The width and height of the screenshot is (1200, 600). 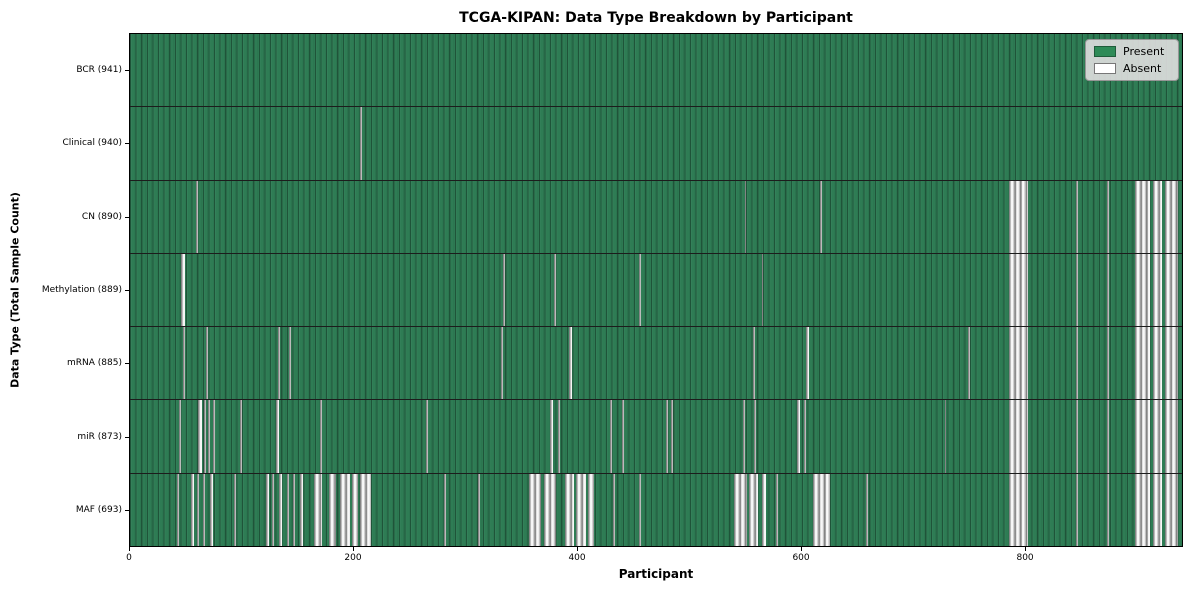 What do you see at coordinates (129, 558) in the screenshot?
I see `xtick-label-0: 0` at bounding box center [129, 558].